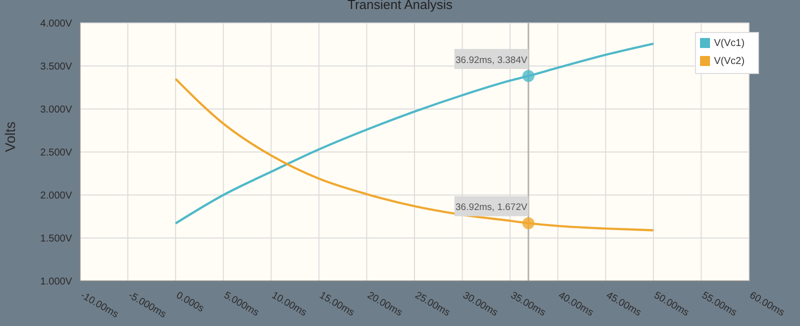 The image size is (800, 326). I want to click on y-axis-title: Volts, so click(10, 137).